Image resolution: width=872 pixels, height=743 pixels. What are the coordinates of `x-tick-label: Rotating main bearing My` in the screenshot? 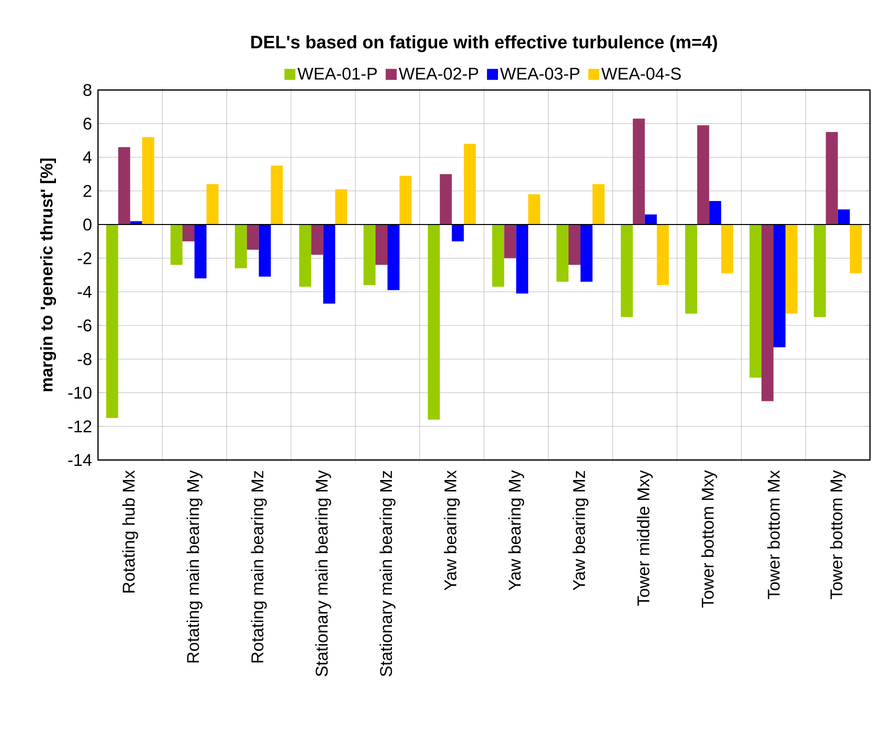 It's located at (194, 566).